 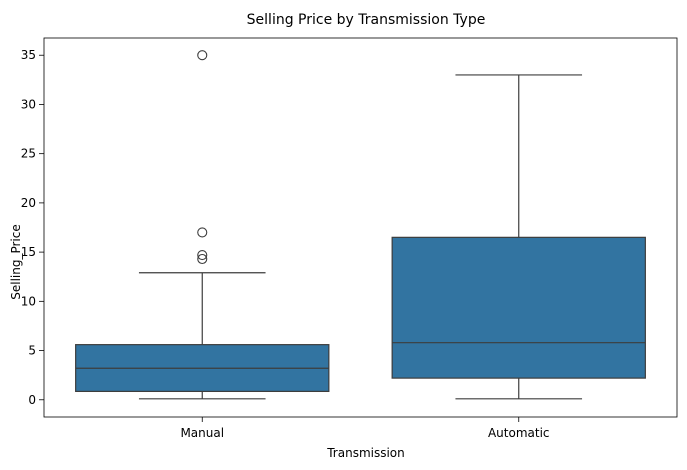 What do you see at coordinates (16, 262) in the screenshot?
I see `y-axis-label: Selling_Price` at bounding box center [16, 262].